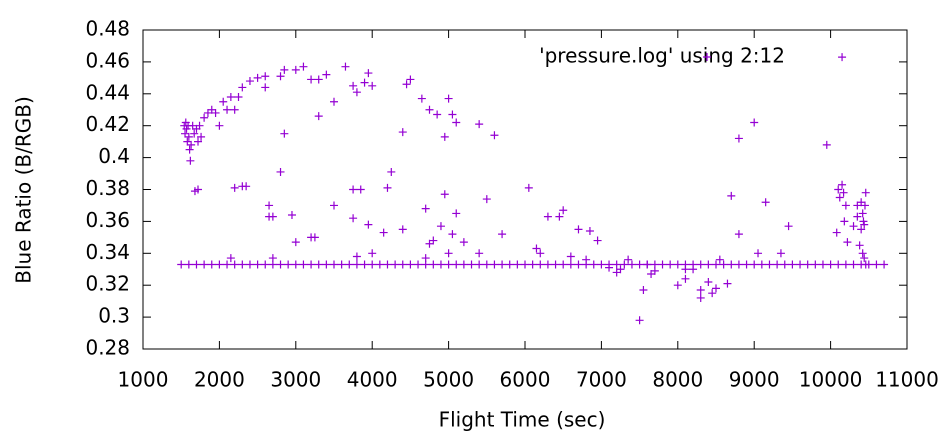  What do you see at coordinates (107, 124) in the screenshot?
I see `y-tick-label: 0.42` at bounding box center [107, 124].